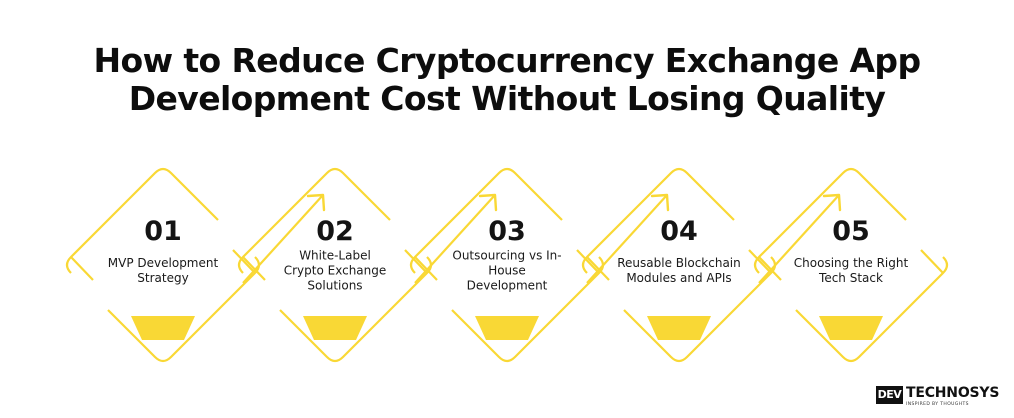  What do you see at coordinates (507, 98) in the screenshot?
I see `title-line-2: Development Cost Without Losing Quality` at bounding box center [507, 98].